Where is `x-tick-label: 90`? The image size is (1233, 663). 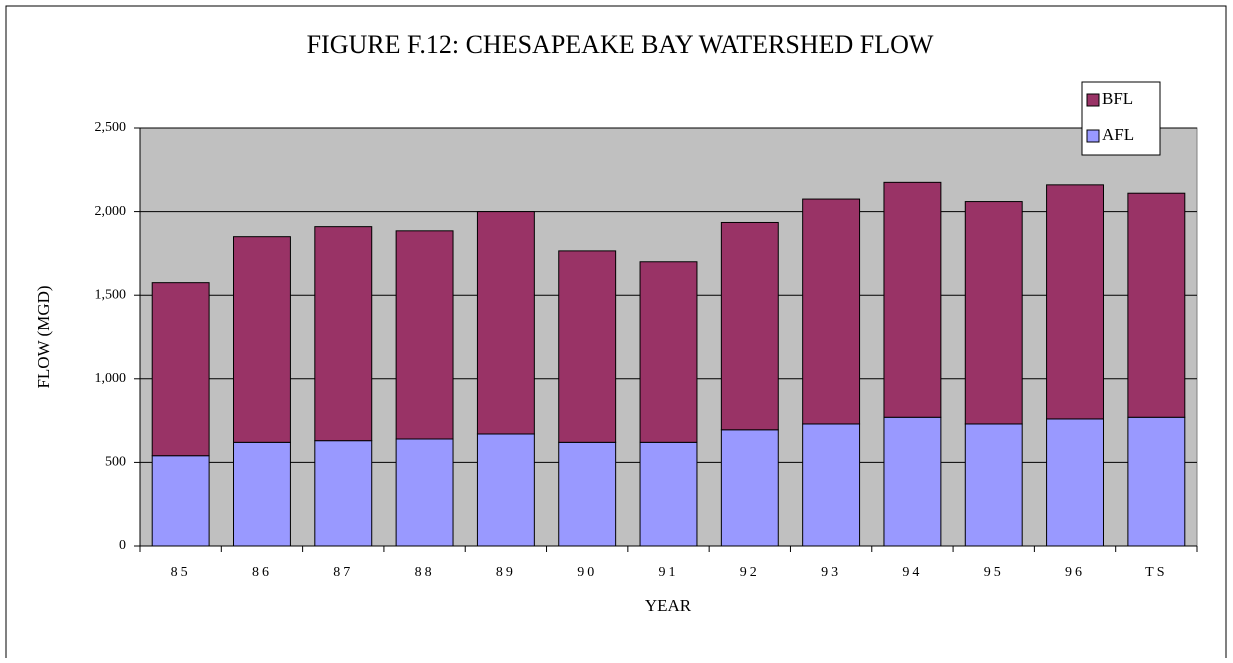
x-tick-label: 90 is located at coordinates (587, 572).